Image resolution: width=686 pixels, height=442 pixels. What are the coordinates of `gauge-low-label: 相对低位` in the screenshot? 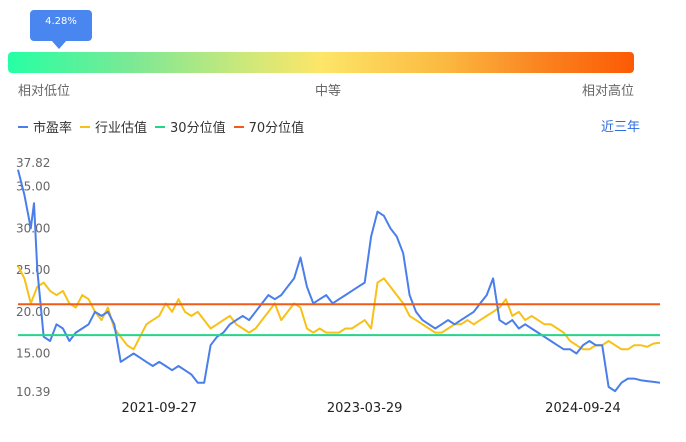 It's located at (44, 91).